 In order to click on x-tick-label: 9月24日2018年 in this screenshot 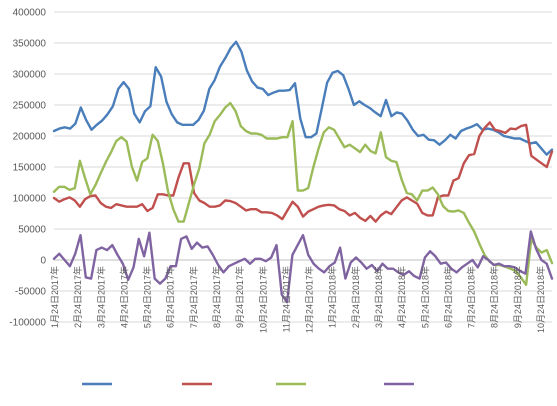, I will do `click(517, 297)`.